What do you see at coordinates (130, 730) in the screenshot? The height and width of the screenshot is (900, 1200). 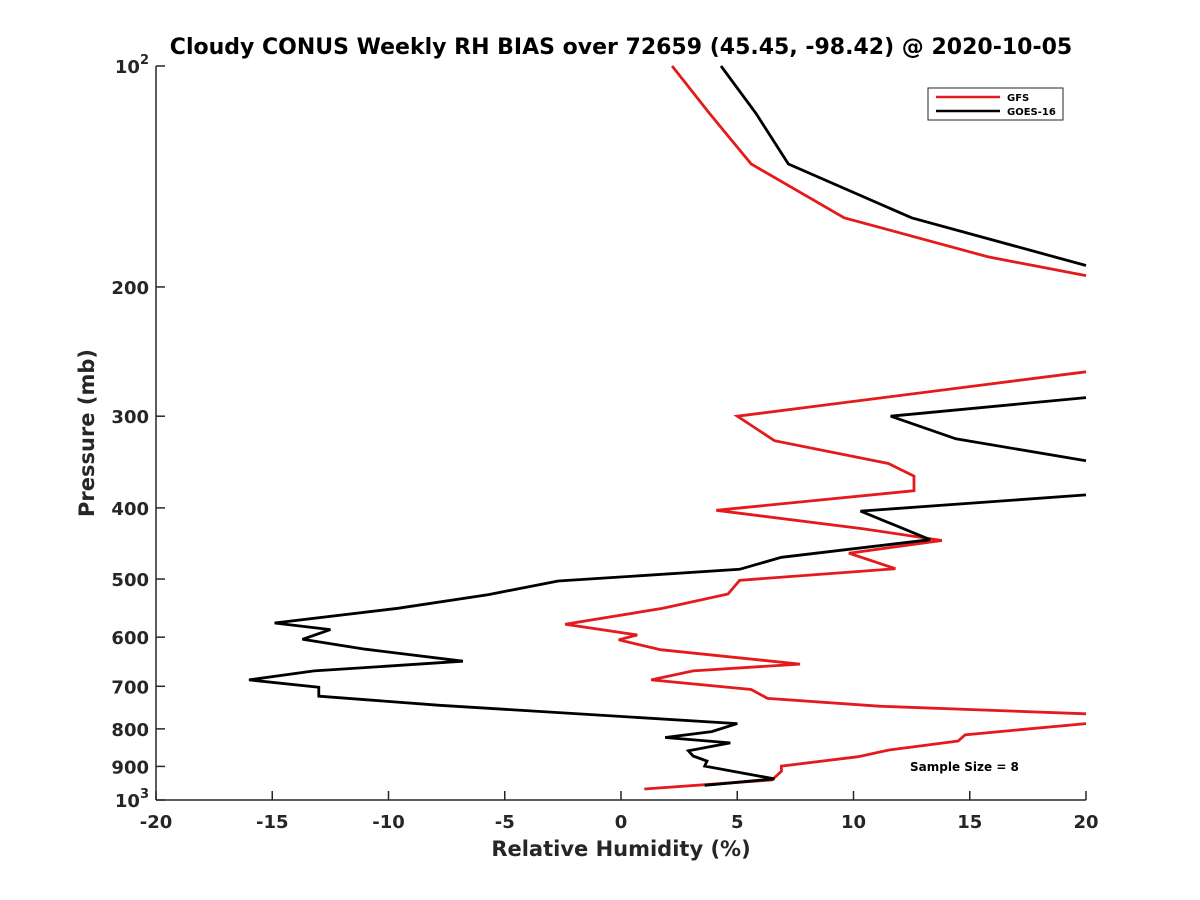 I see `y-tick-label: 800` at bounding box center [130, 730].